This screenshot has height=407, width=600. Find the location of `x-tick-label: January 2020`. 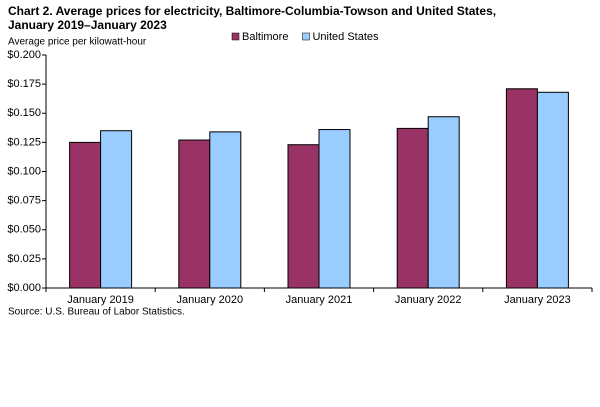

x-tick-label: January 2020 is located at coordinates (209, 300).